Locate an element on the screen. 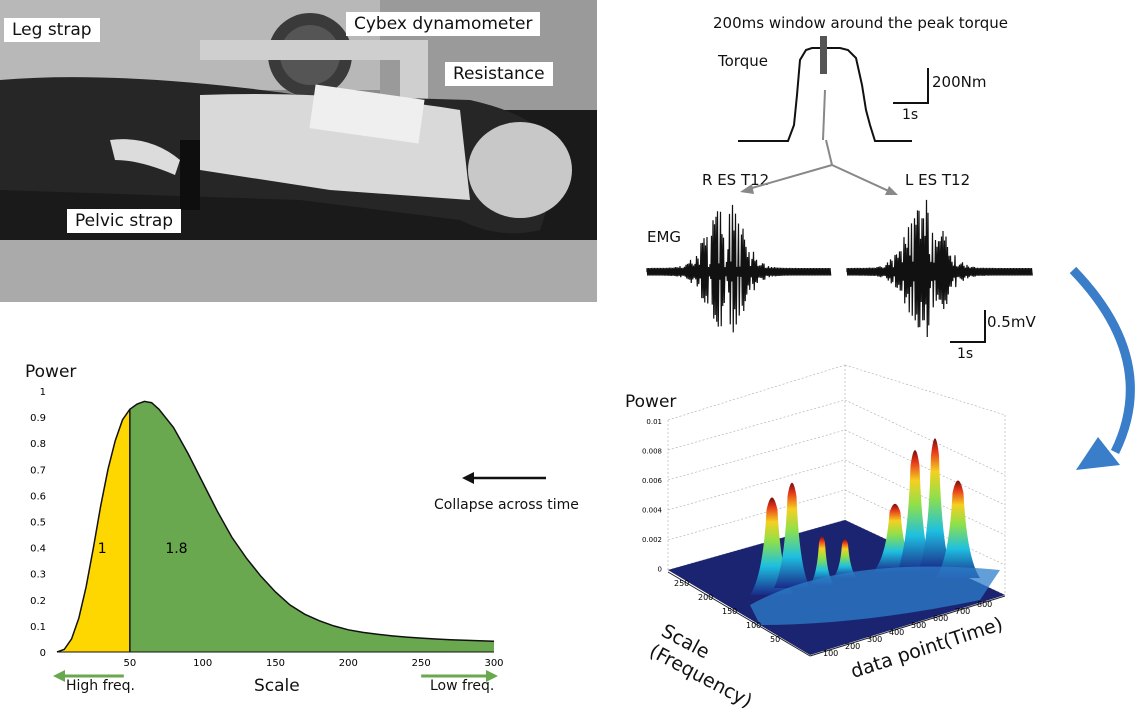  high-frequency-area is located at coordinates (93, 530).